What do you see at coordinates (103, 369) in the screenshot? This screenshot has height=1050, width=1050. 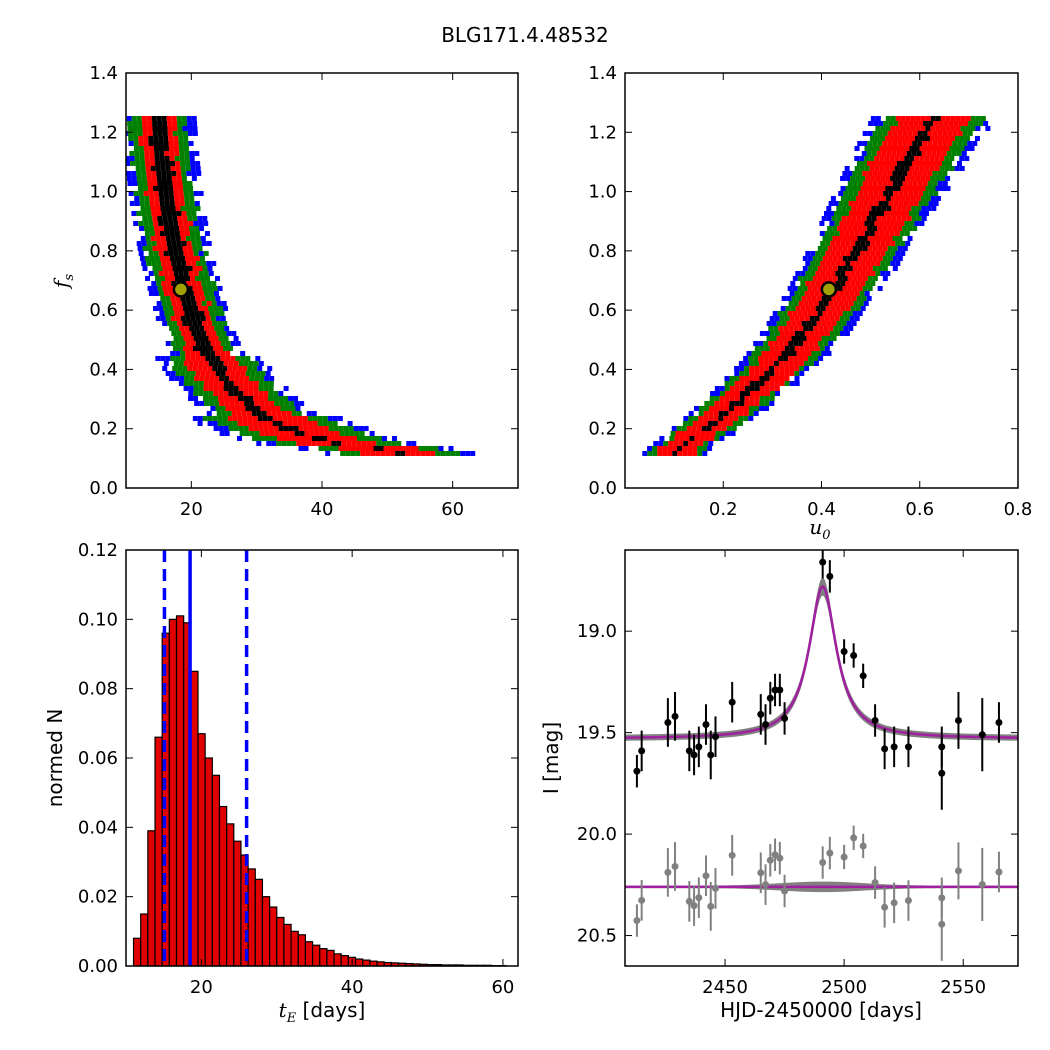 I see `y-tick-label: 0.4` at bounding box center [103, 369].